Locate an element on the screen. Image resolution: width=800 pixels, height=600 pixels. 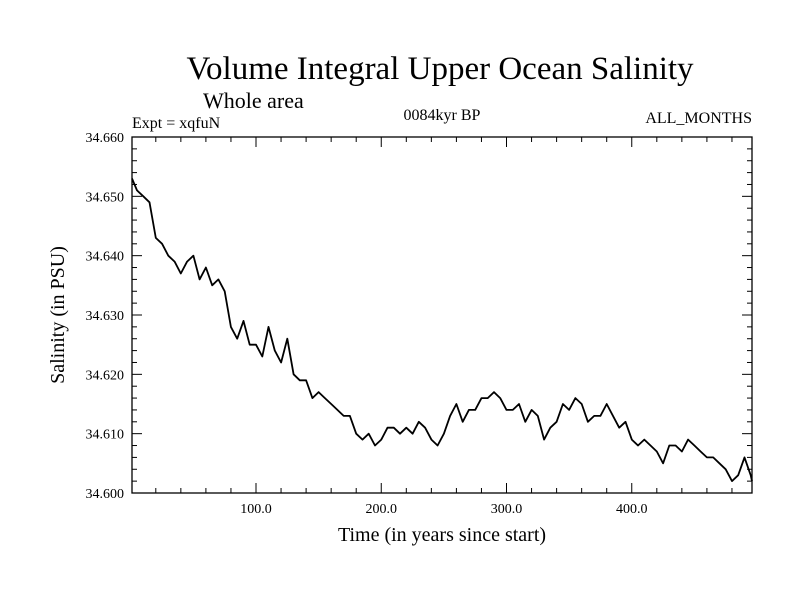
x-tick-label: 100.0 is located at coordinates (256, 509).